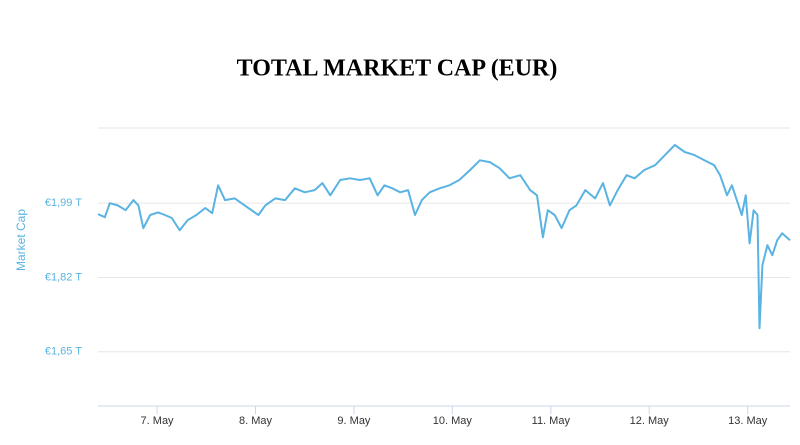 The image size is (800, 445). I want to click on x-tick-label: 11. May, so click(551, 421).